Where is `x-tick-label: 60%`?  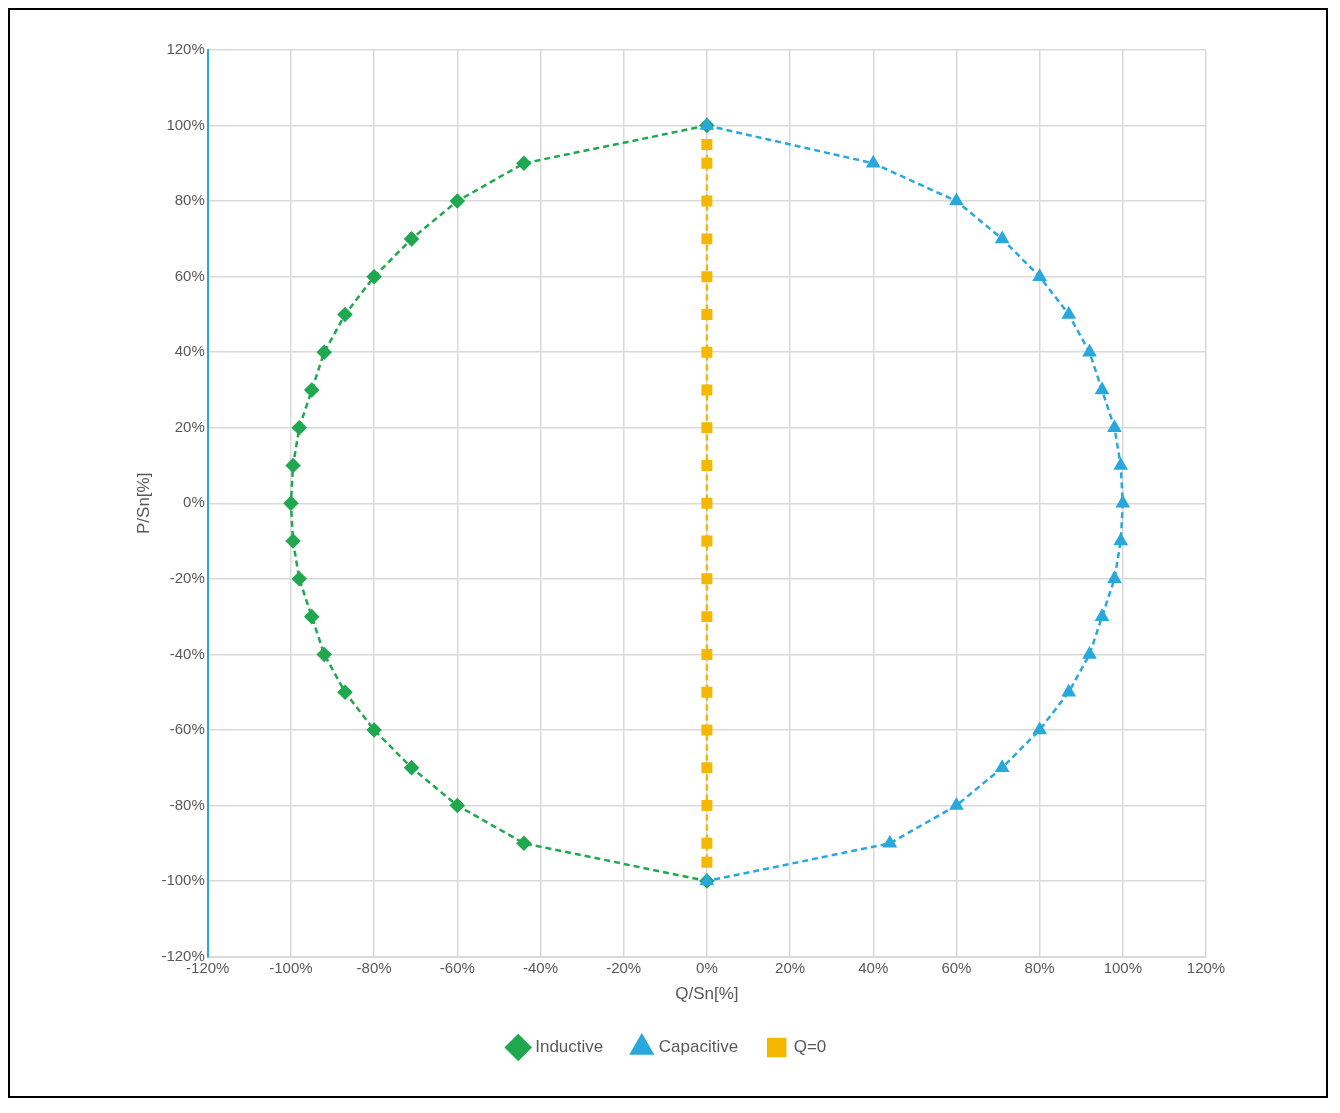 x-tick-label: 60% is located at coordinates (956, 967).